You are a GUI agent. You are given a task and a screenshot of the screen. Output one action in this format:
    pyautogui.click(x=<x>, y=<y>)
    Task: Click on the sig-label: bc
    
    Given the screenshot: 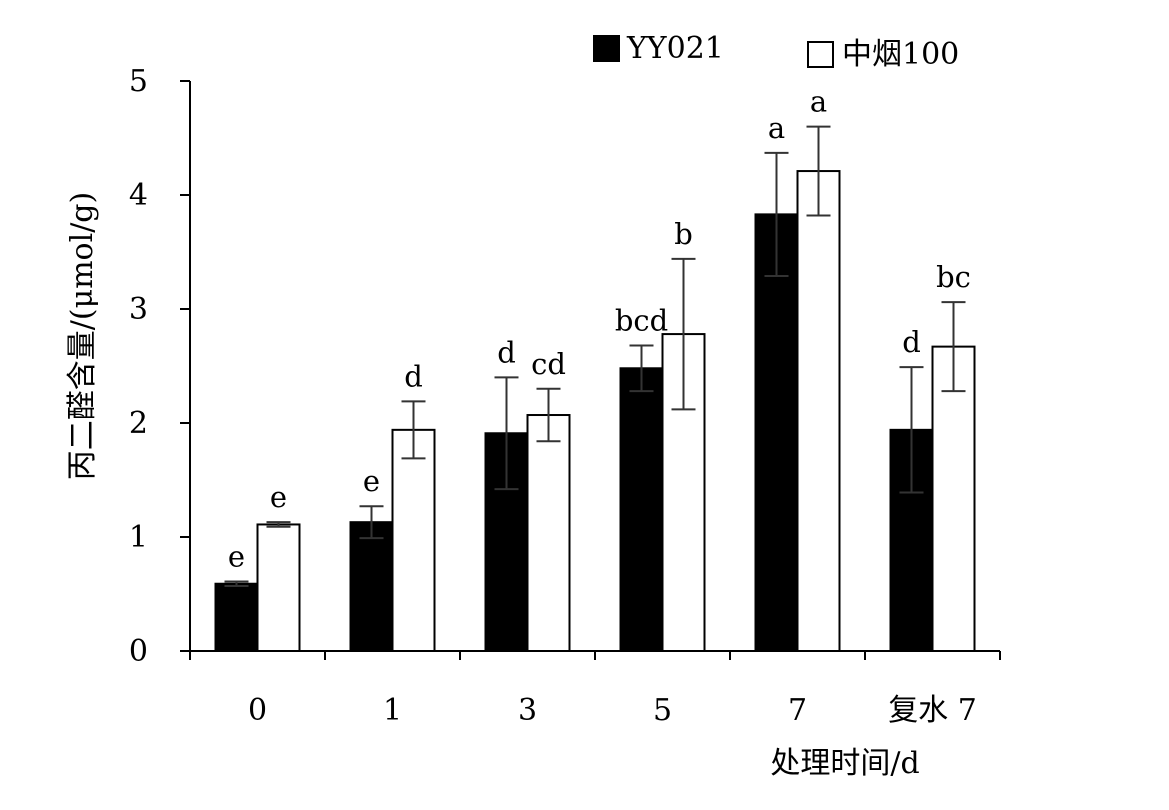 What is the action you would take?
    pyautogui.click(x=953, y=277)
    